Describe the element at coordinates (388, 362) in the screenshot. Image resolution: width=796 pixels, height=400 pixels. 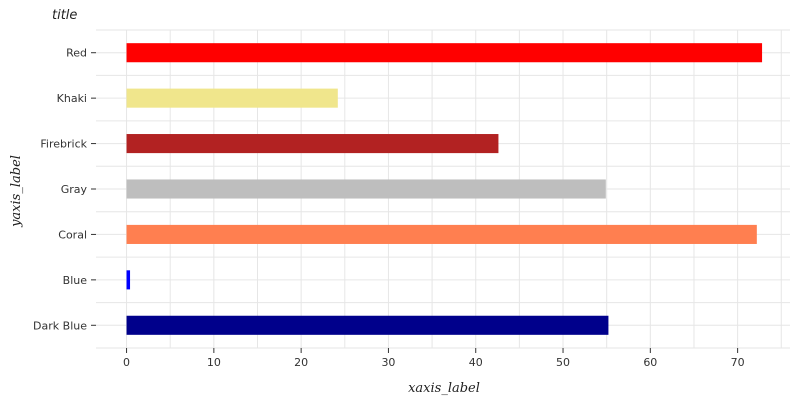
I see `x-tick-label: 30` at that location.